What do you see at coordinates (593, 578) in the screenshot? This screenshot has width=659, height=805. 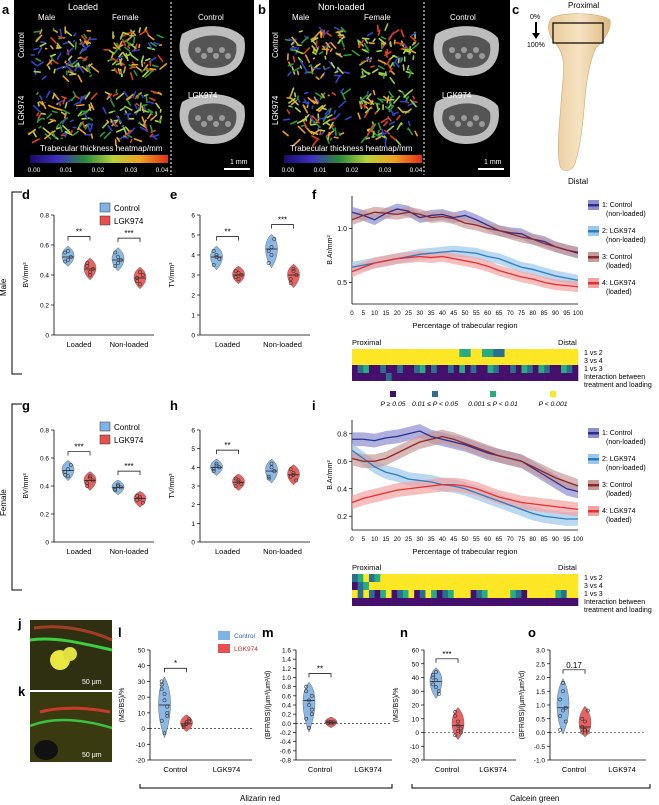 I see `heatmap-row-label: 1 vs 2` at bounding box center [593, 578].